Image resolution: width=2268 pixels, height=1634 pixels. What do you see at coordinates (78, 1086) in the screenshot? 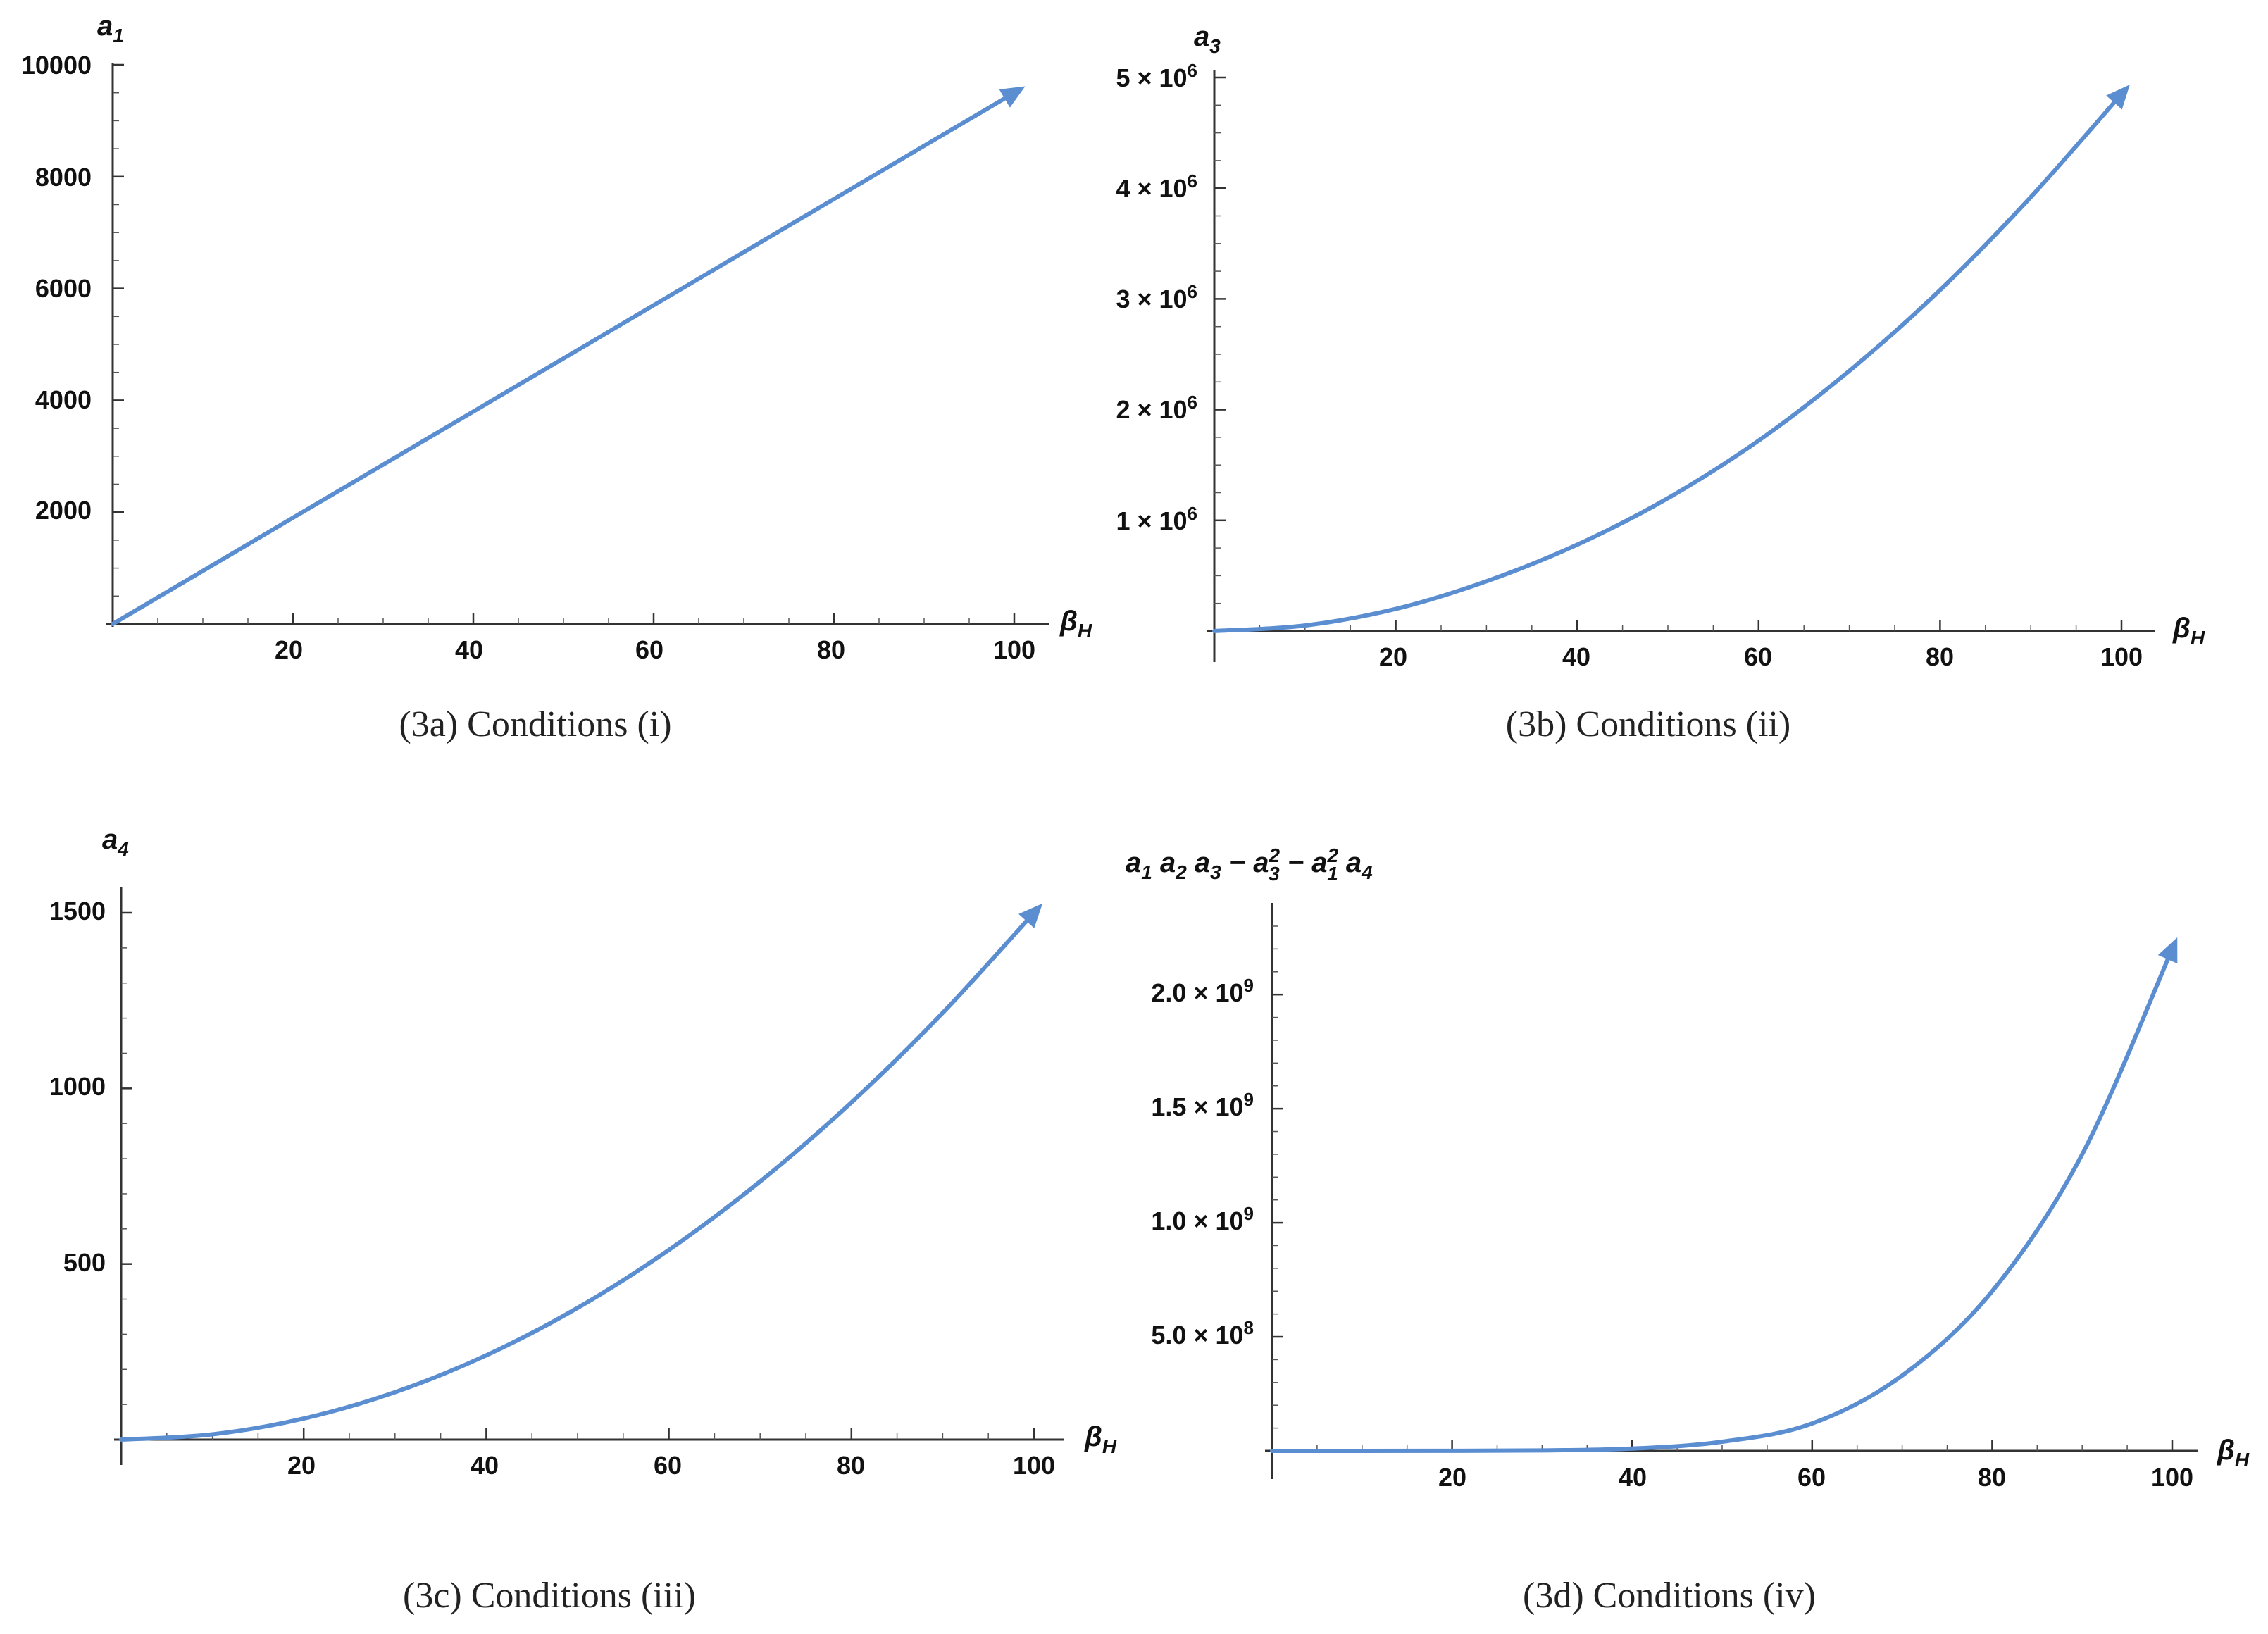
I see `y-tick-label: 1000` at bounding box center [78, 1086].